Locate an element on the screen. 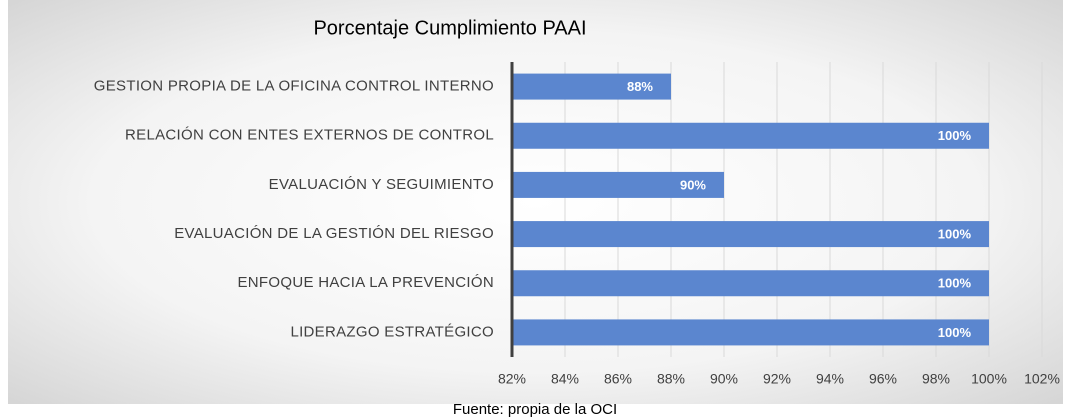  y-tick-label: LIDERAZGO ESTRATÉGICO is located at coordinates (392, 331).